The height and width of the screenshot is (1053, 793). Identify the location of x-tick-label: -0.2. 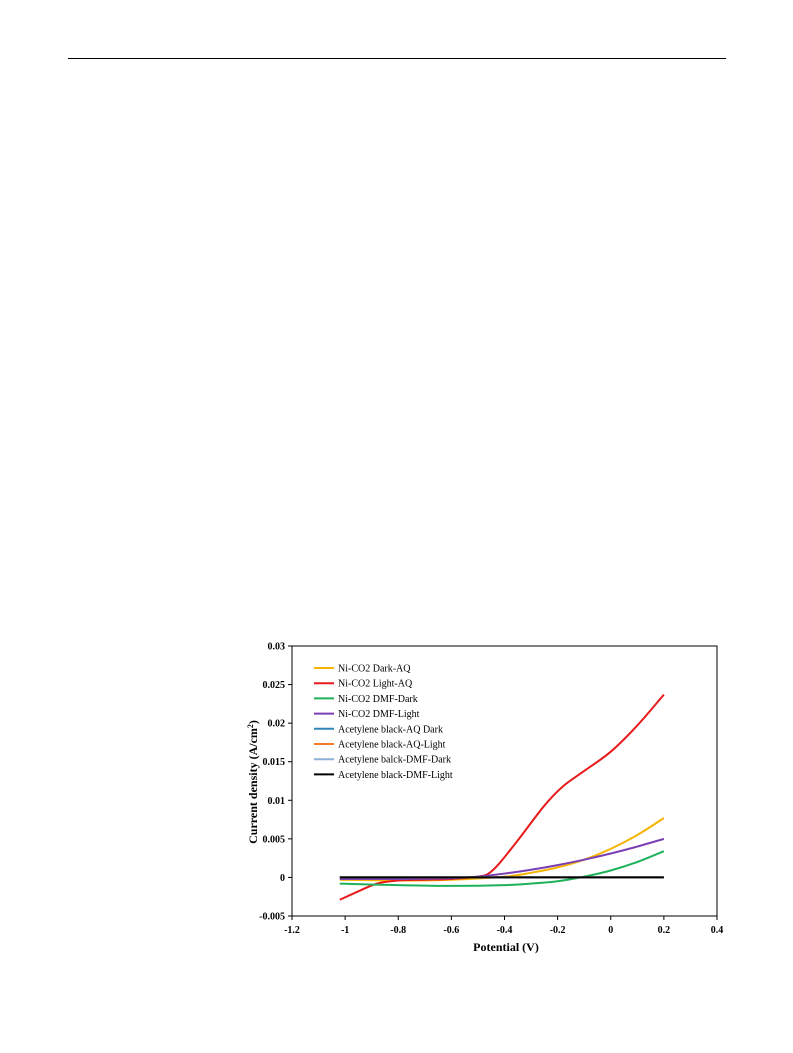
(558, 930).